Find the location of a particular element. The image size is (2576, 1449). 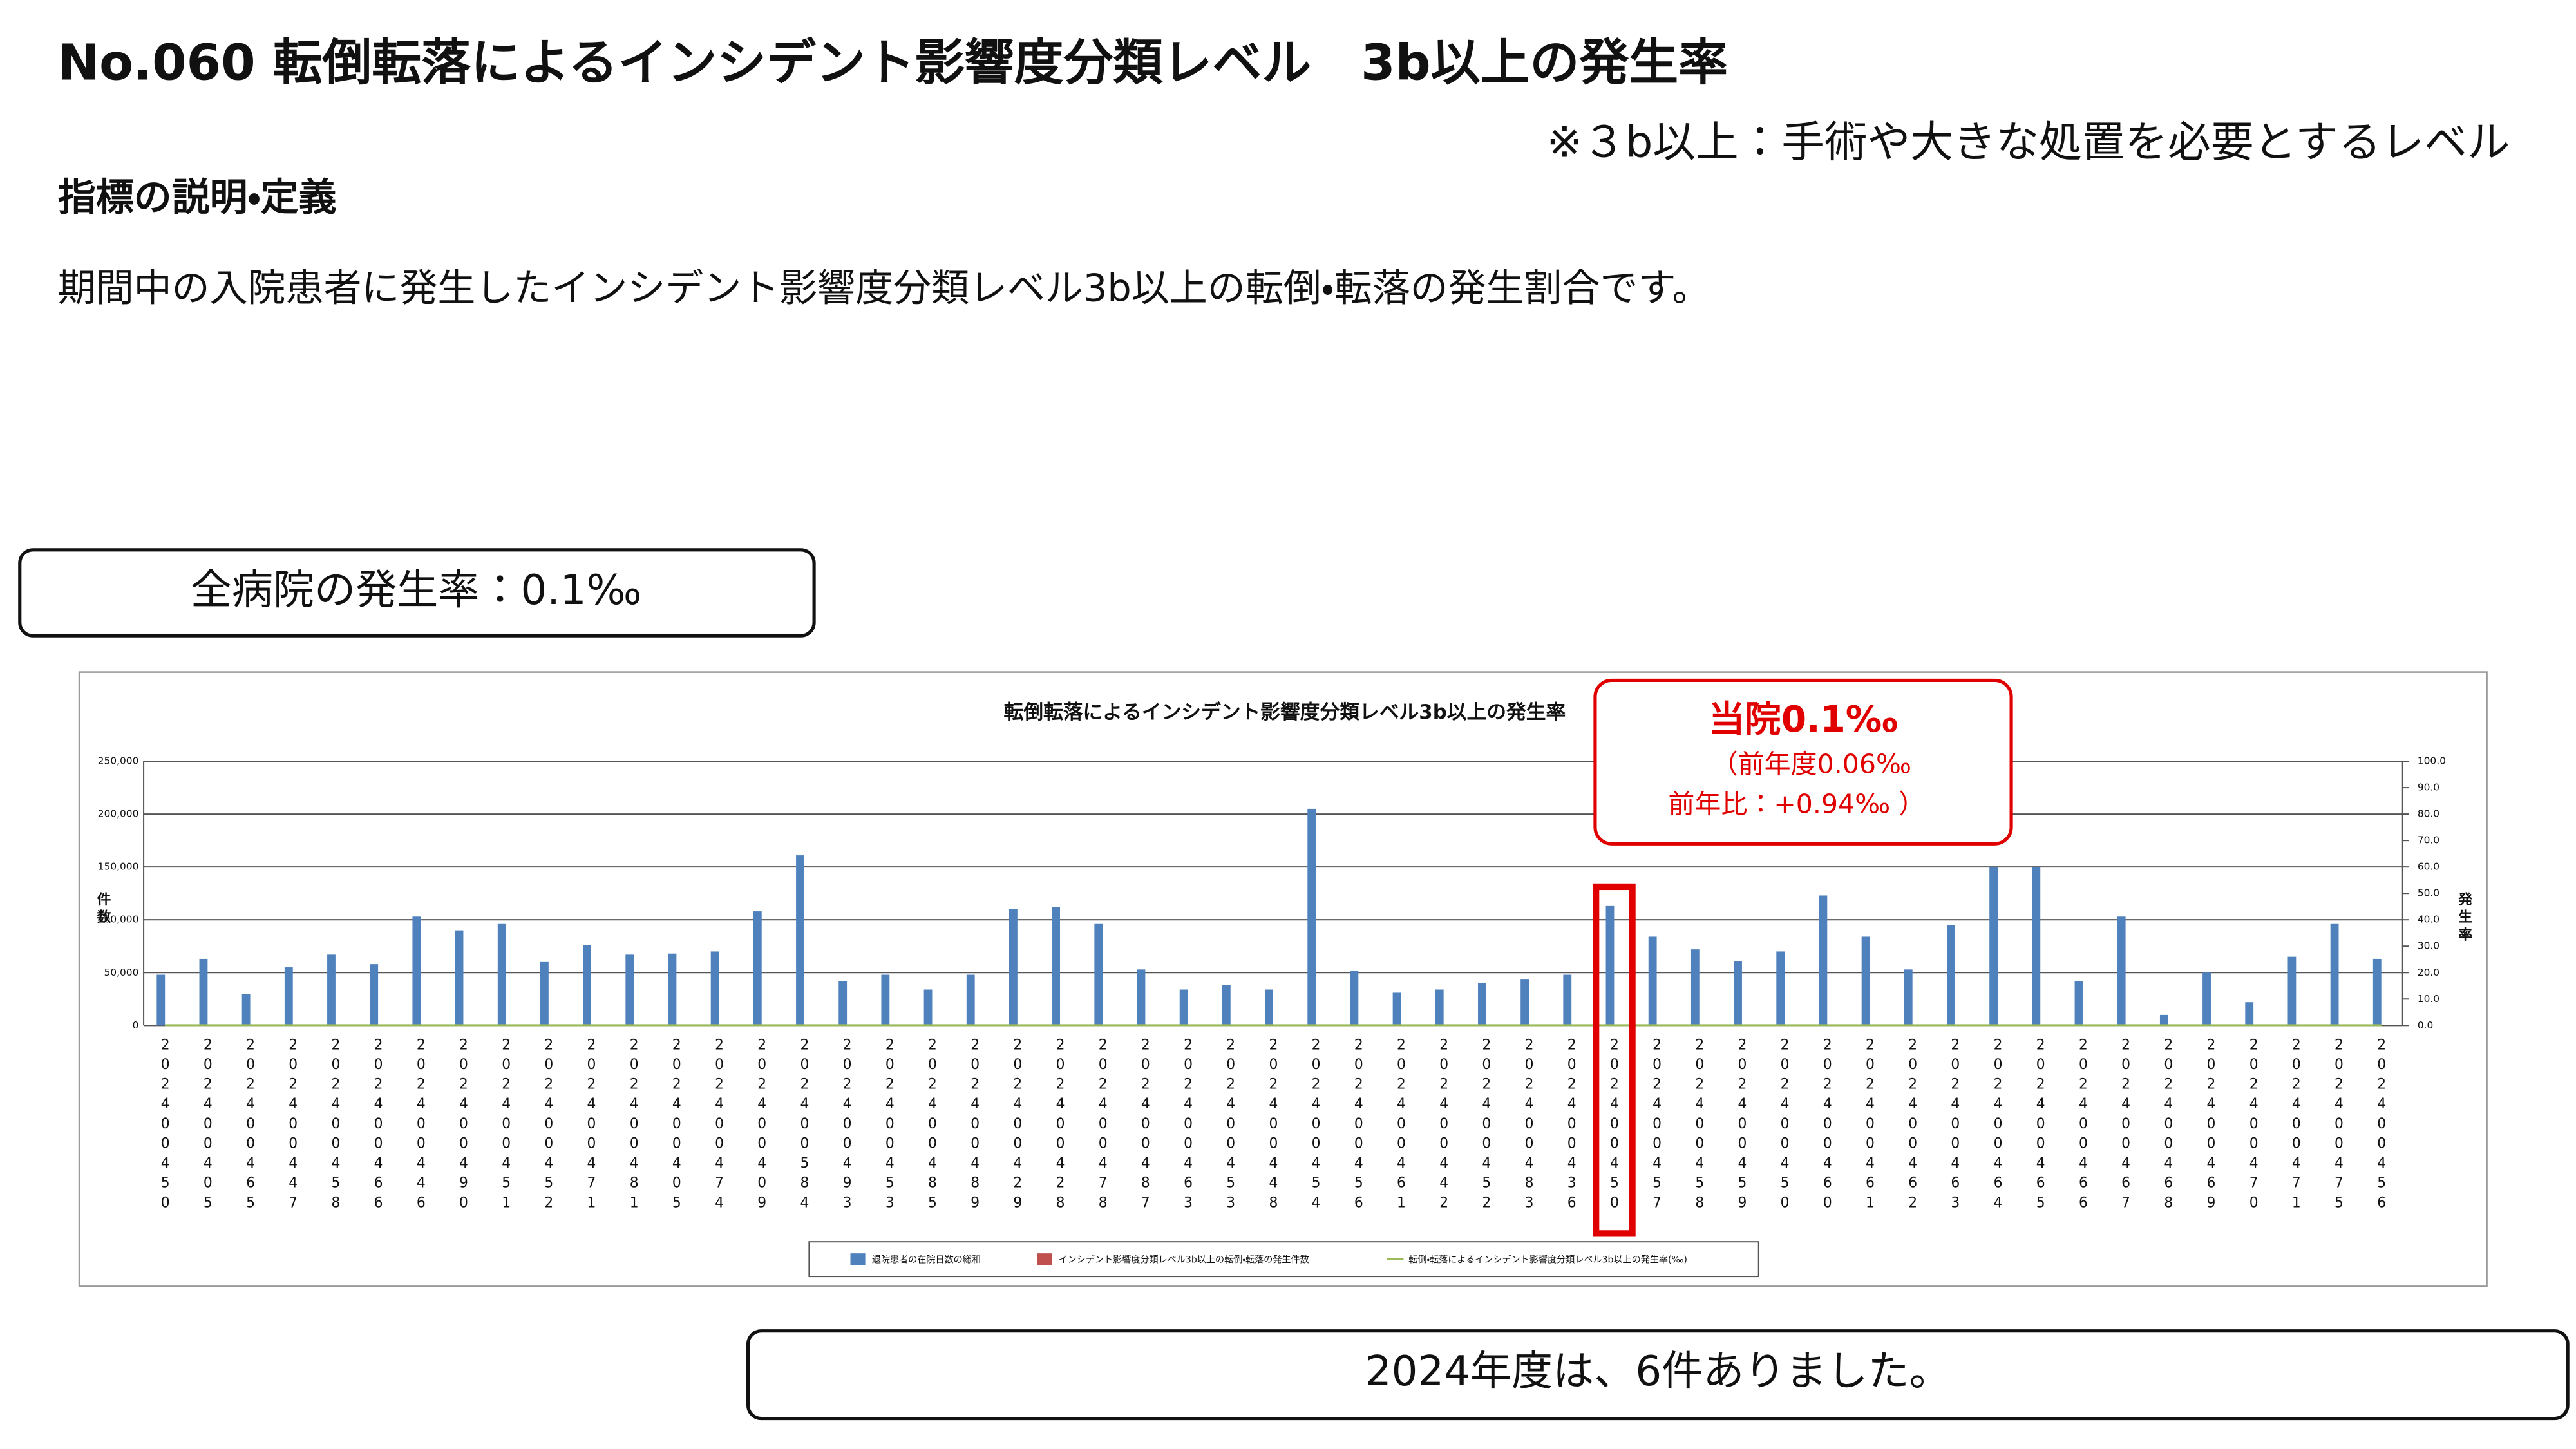

note: ※３b以上：手術や大きな処置を必要とするレベル is located at coordinates (2028, 142).